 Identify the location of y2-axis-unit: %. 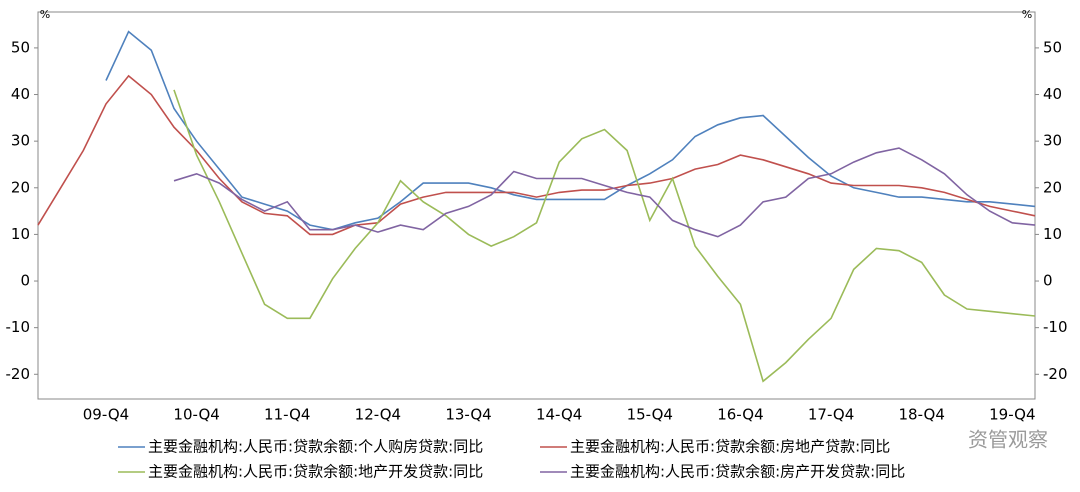
(1027, 14).